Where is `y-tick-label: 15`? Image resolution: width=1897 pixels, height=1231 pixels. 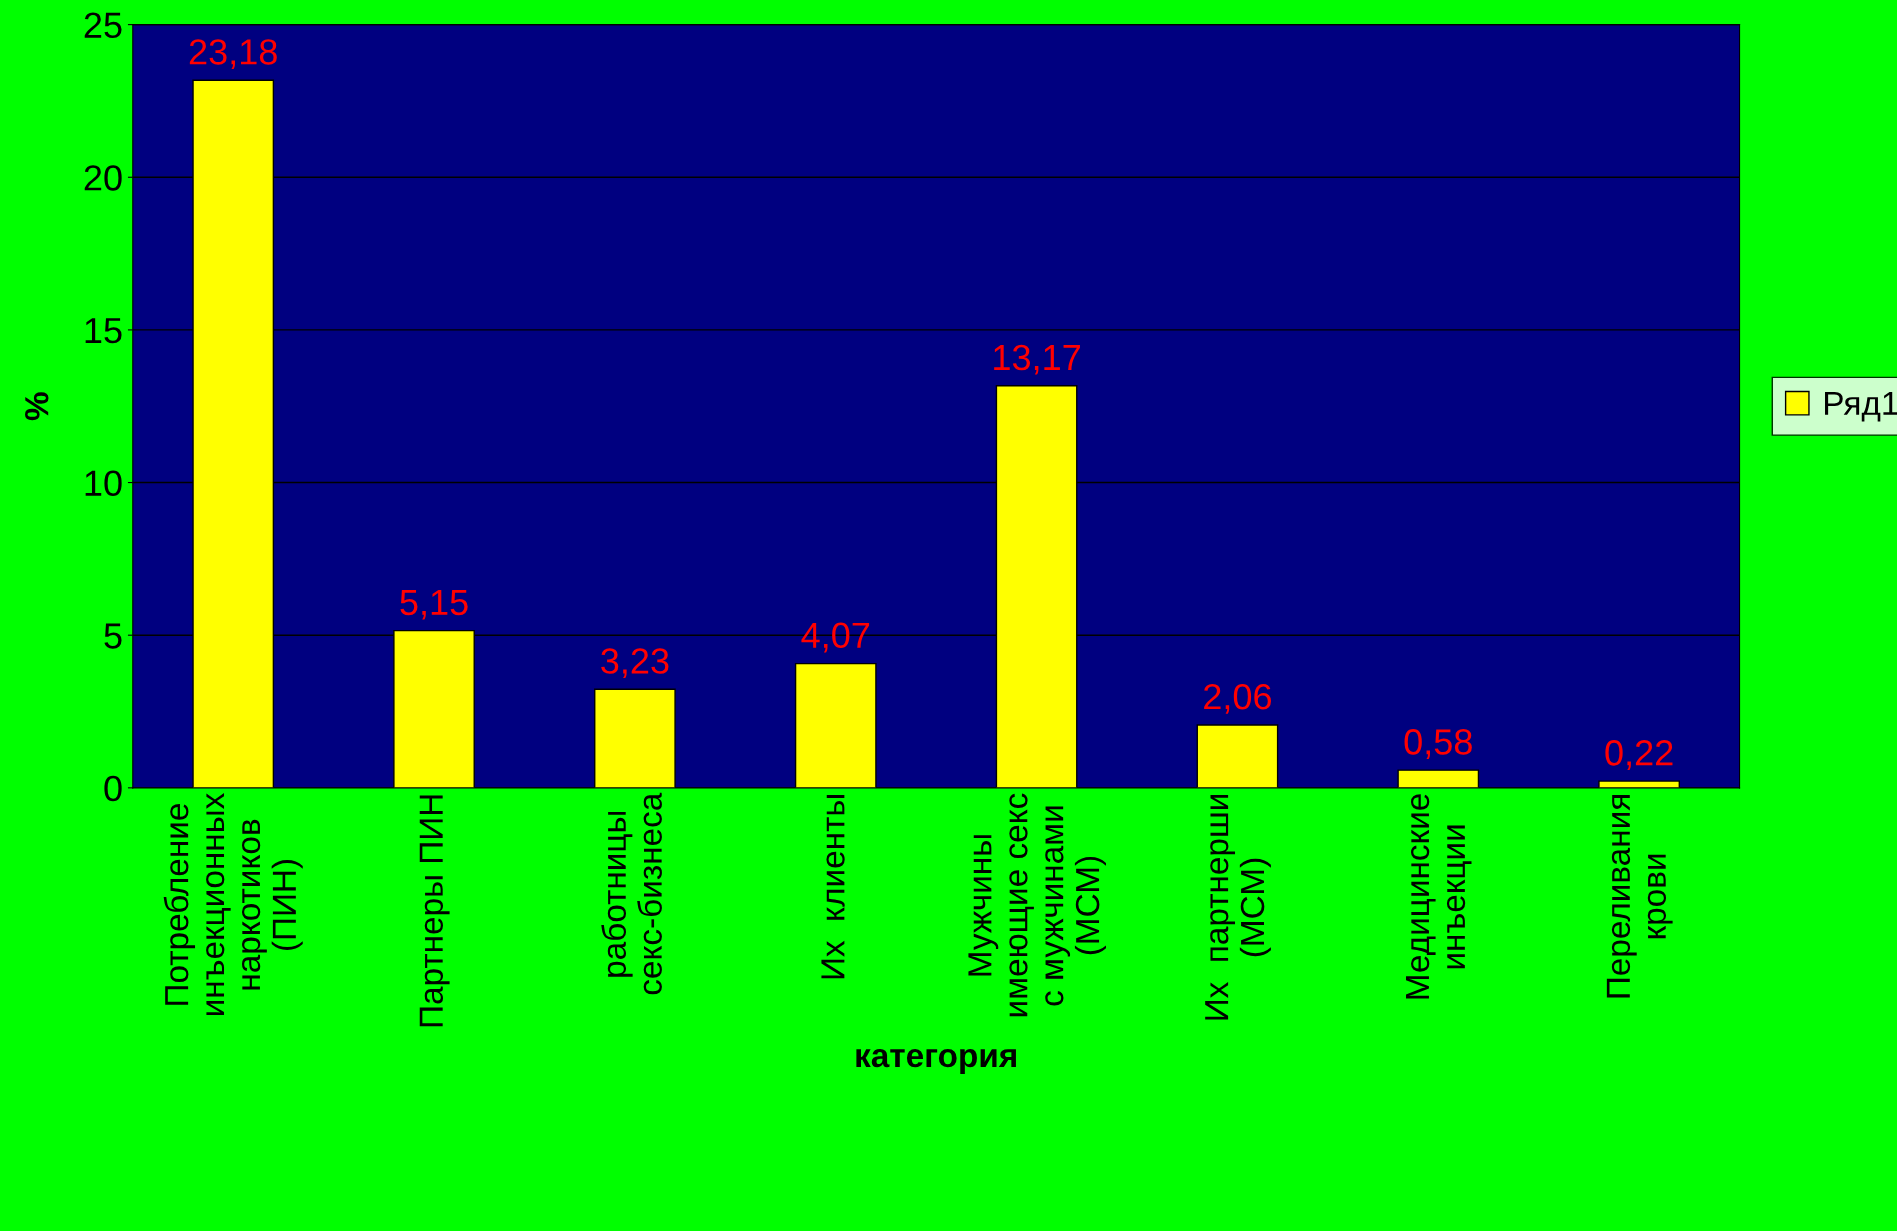
y-tick-label: 15 is located at coordinates (103, 331).